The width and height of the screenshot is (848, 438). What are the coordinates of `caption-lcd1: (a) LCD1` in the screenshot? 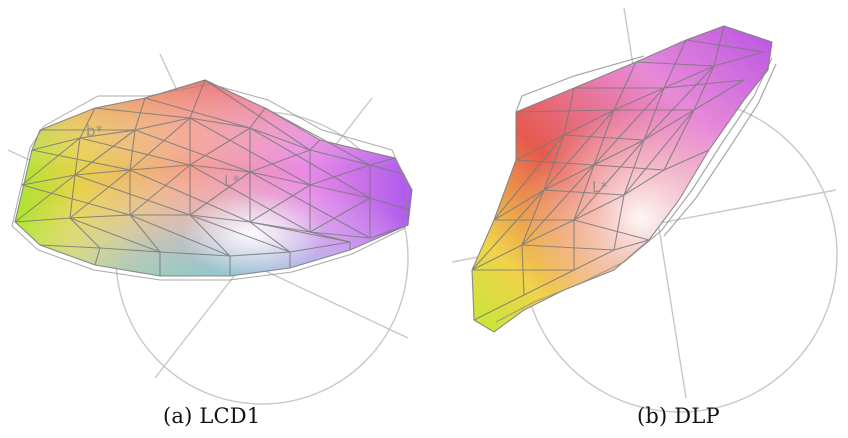 It's located at (212, 416).